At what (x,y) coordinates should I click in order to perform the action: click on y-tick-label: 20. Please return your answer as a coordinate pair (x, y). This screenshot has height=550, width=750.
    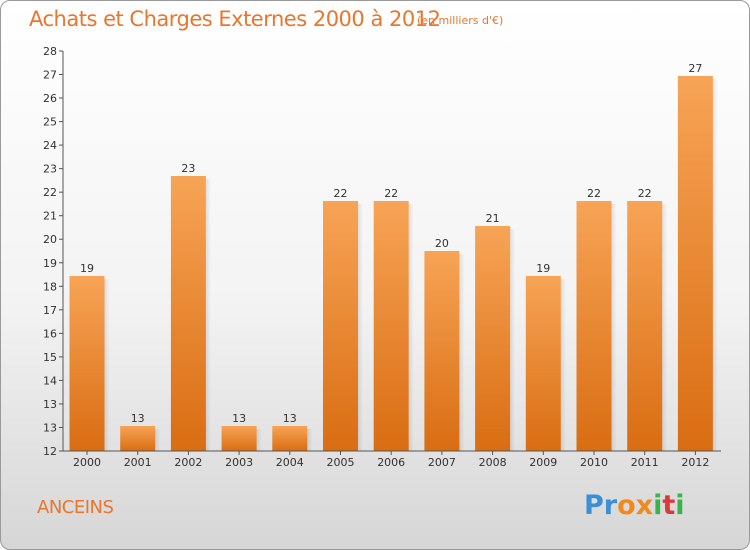
    Looking at the image, I should click on (50, 239).